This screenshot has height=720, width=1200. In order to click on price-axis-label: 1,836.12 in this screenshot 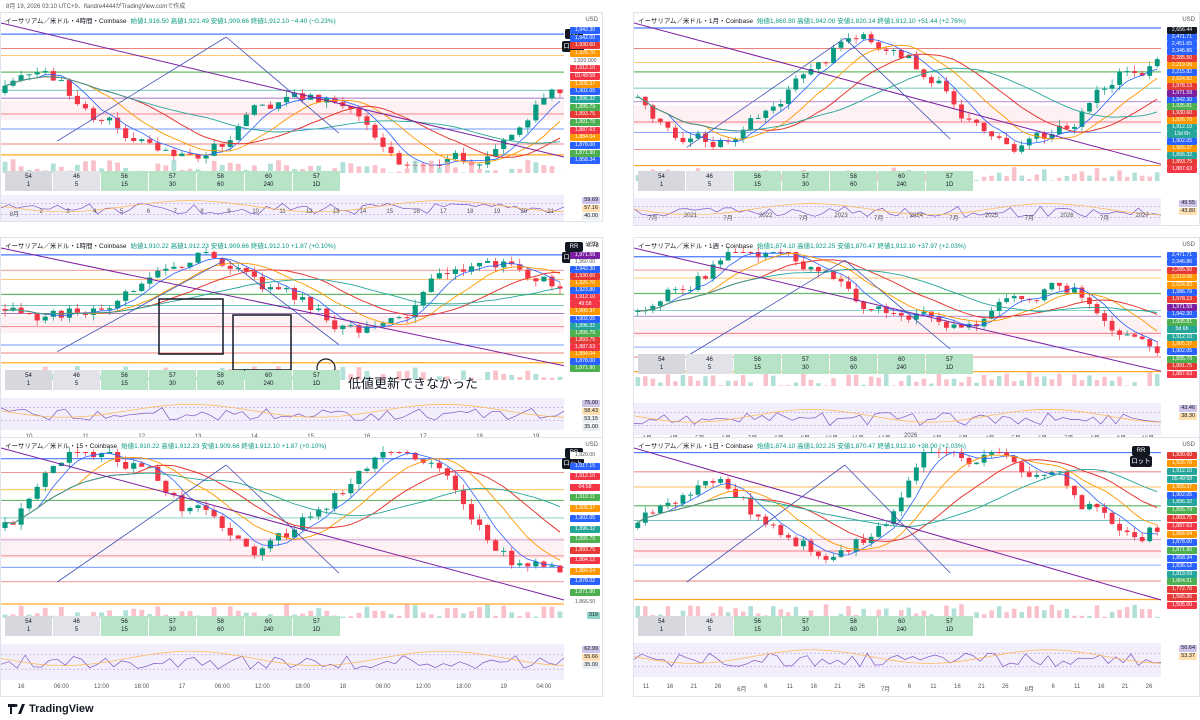, I will do `click(1182, 566)`.